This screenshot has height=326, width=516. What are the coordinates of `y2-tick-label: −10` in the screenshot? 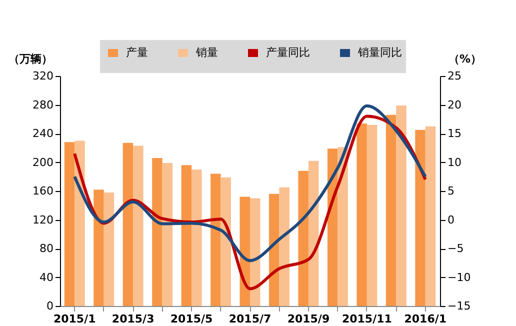 It's located at (459, 277).